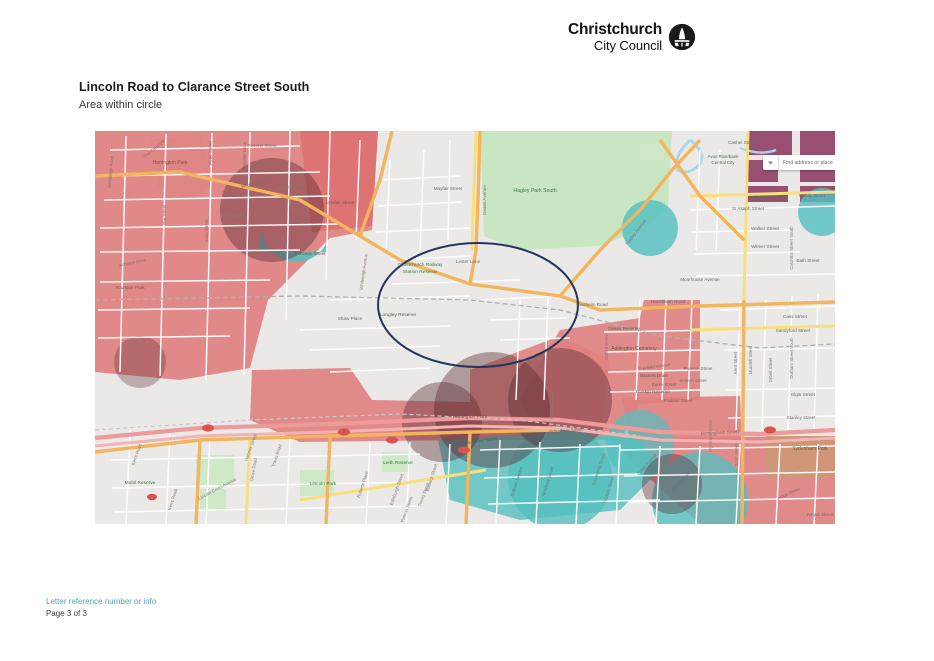 The height and width of the screenshot is (661, 934). I want to click on map-label: St Asaph Street, so click(748, 208).